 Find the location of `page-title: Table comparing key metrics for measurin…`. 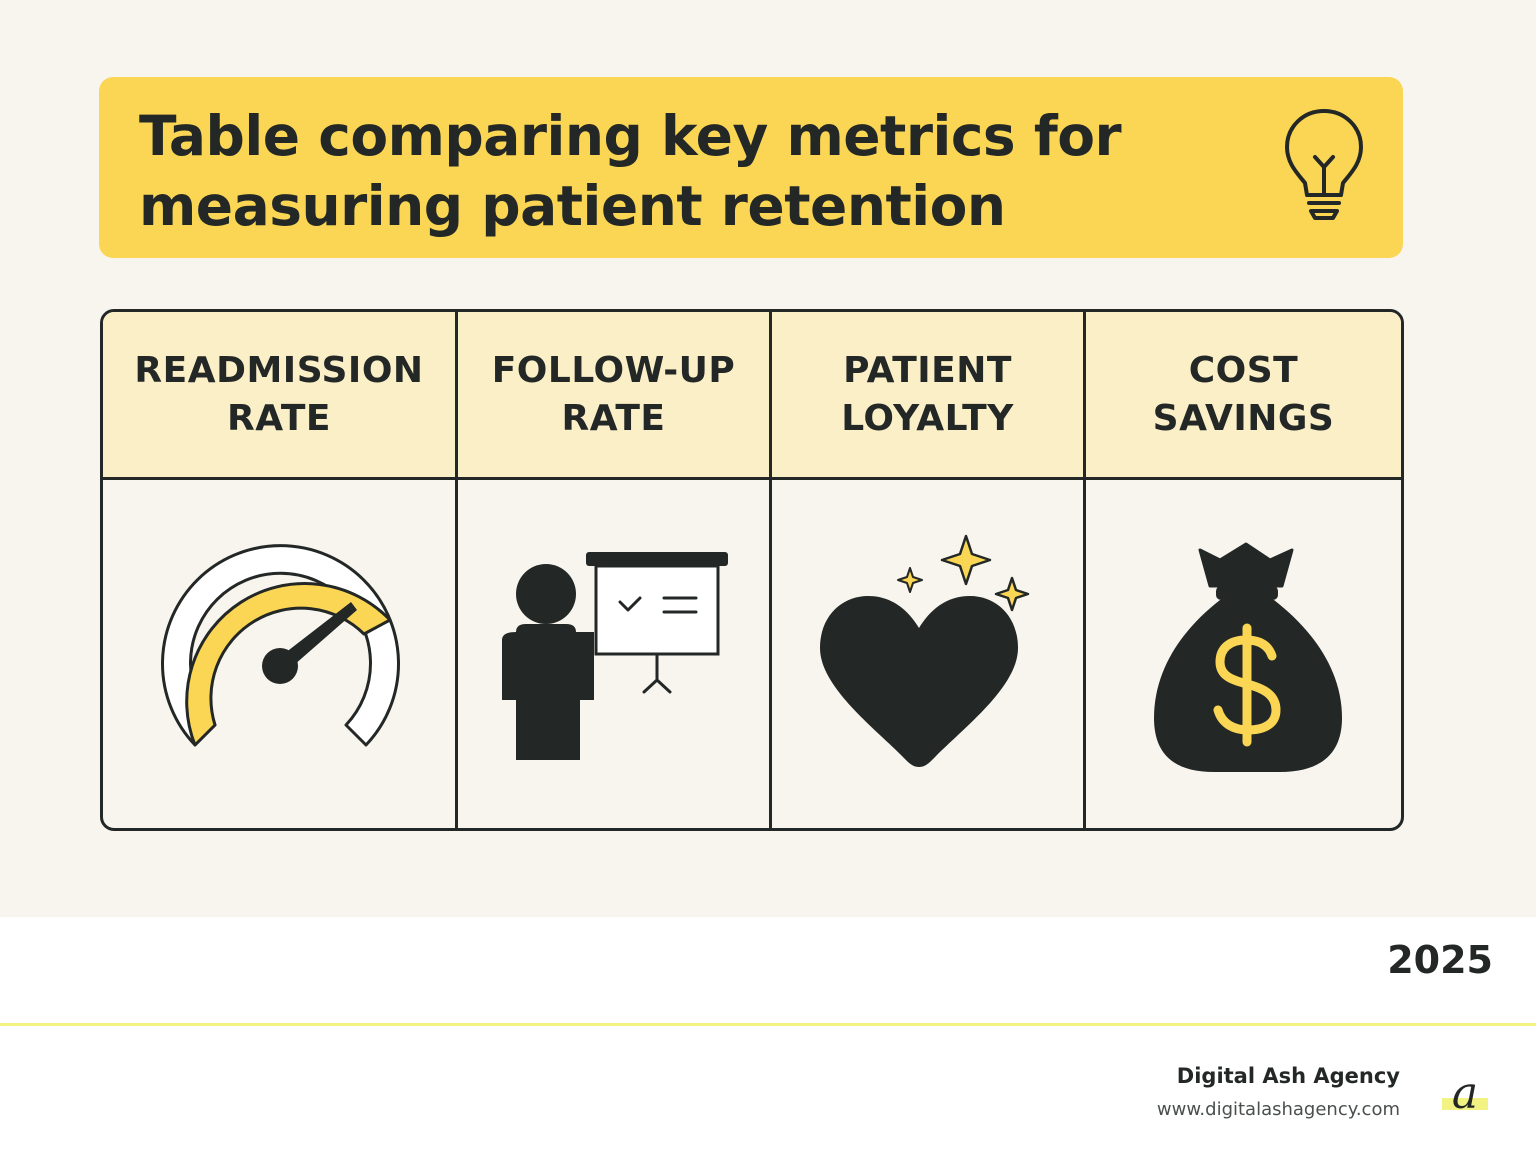

page-title: Table comparing key metrics for measurin… is located at coordinates (630, 171).